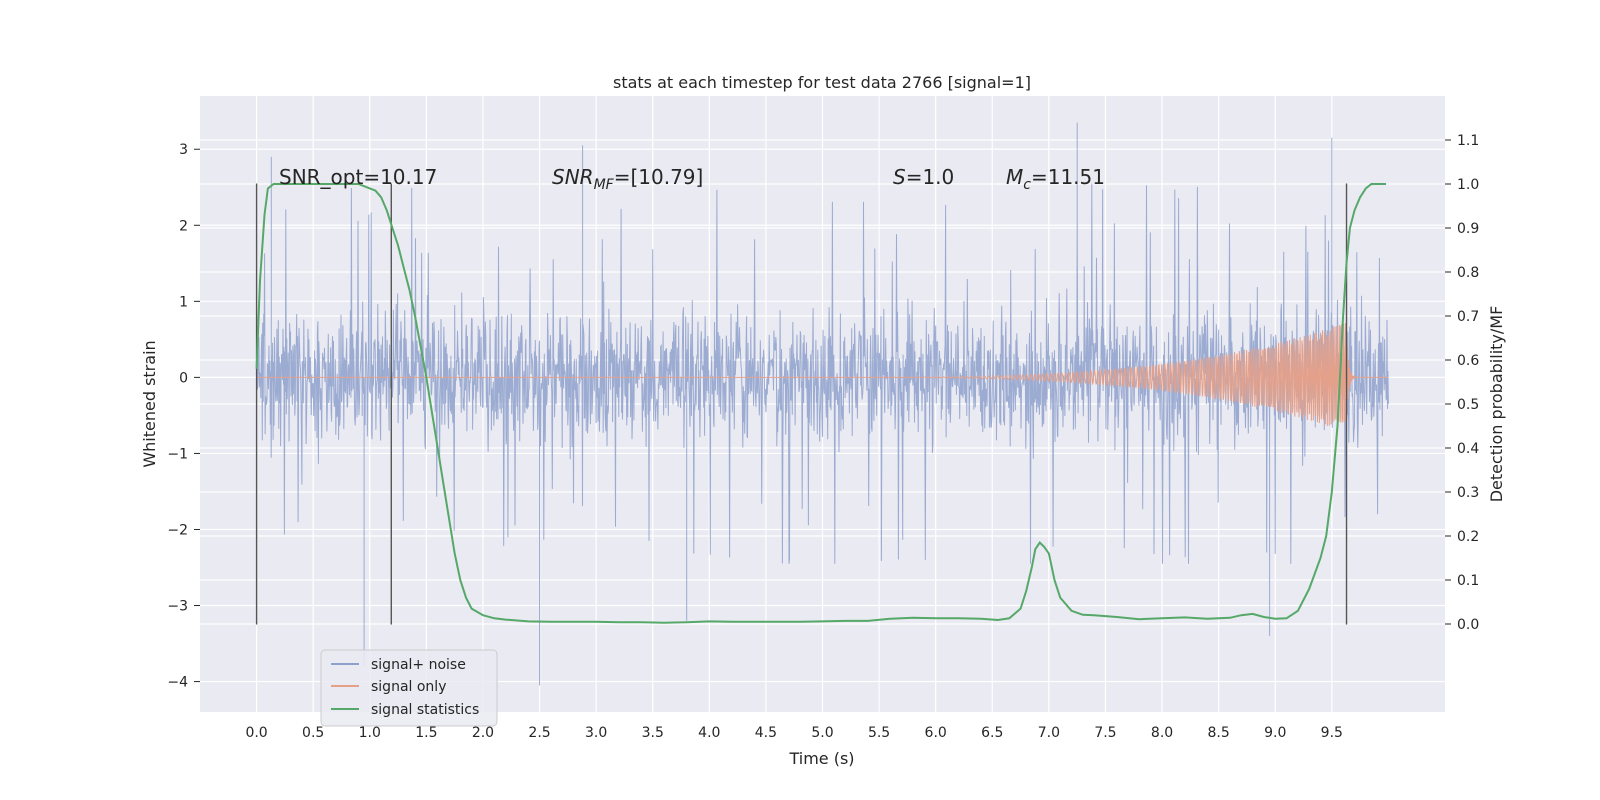 This screenshot has width=1600, height=800. I want to click on y2-tick-label: 1.1, so click(1468, 141).